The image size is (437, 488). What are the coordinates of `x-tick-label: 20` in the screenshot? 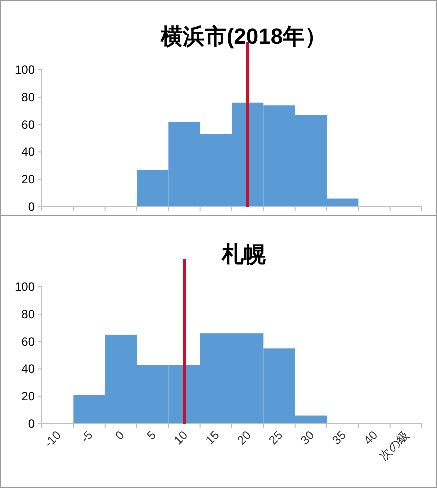 It's located at (244, 438).